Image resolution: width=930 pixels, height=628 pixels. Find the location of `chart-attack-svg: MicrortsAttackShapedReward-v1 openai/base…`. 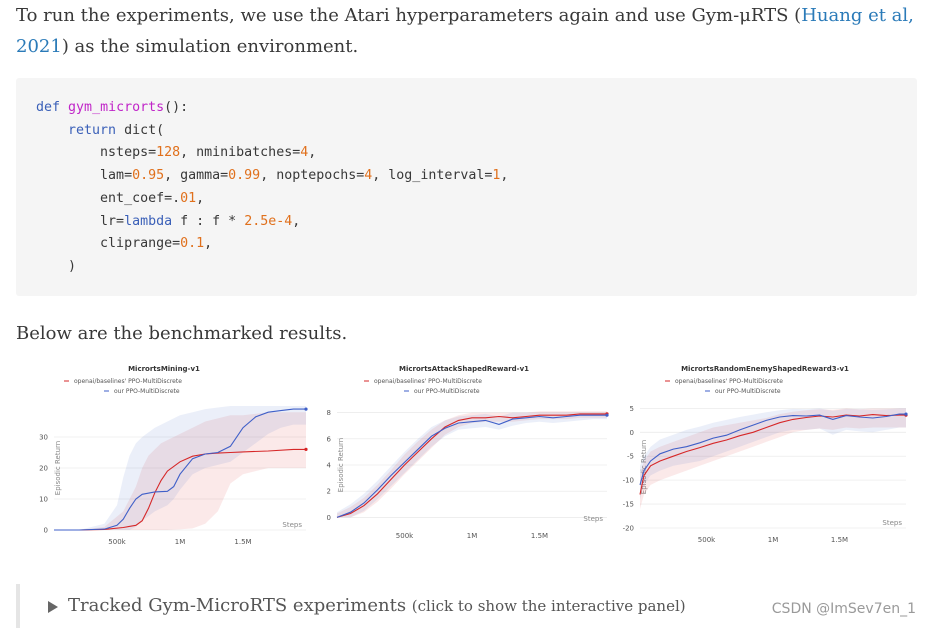

chart-attack-svg: MicrortsAttackShapedReward-v1 openai/base… is located at coordinates (468, 452).